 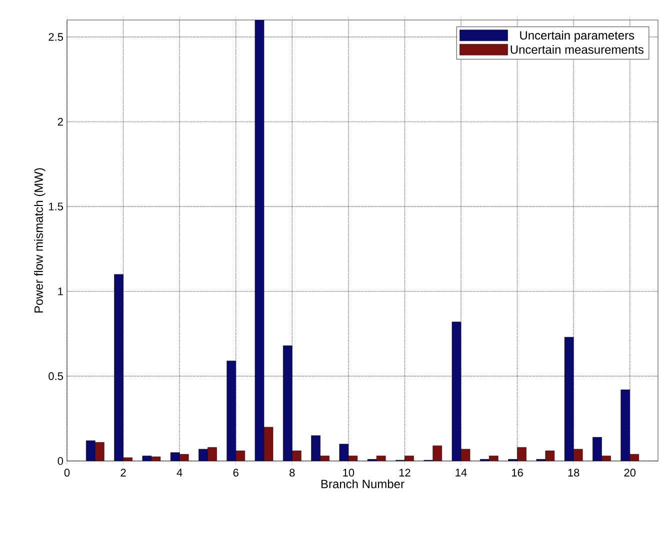 I want to click on y-tick-label: 2, so click(x=60, y=122).